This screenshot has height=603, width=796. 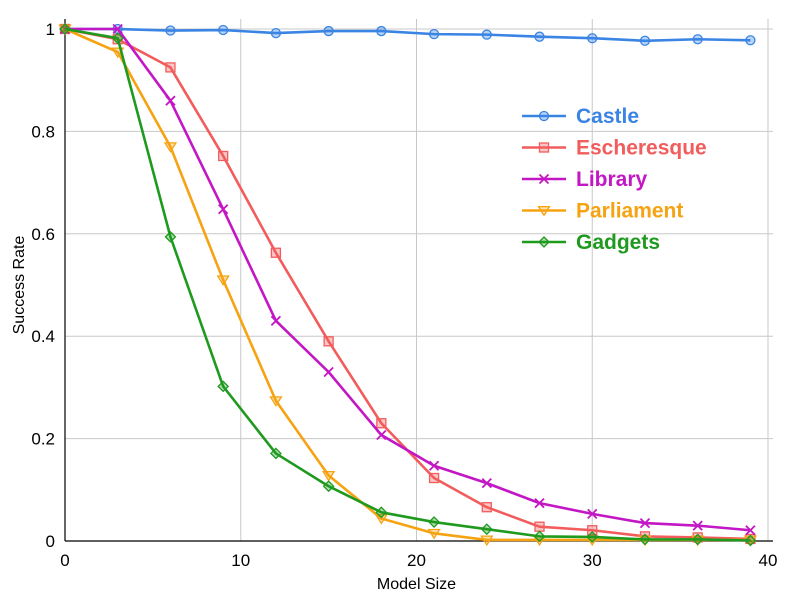 What do you see at coordinates (544, 242) in the screenshot?
I see `legend-marker-gadgets` at bounding box center [544, 242].